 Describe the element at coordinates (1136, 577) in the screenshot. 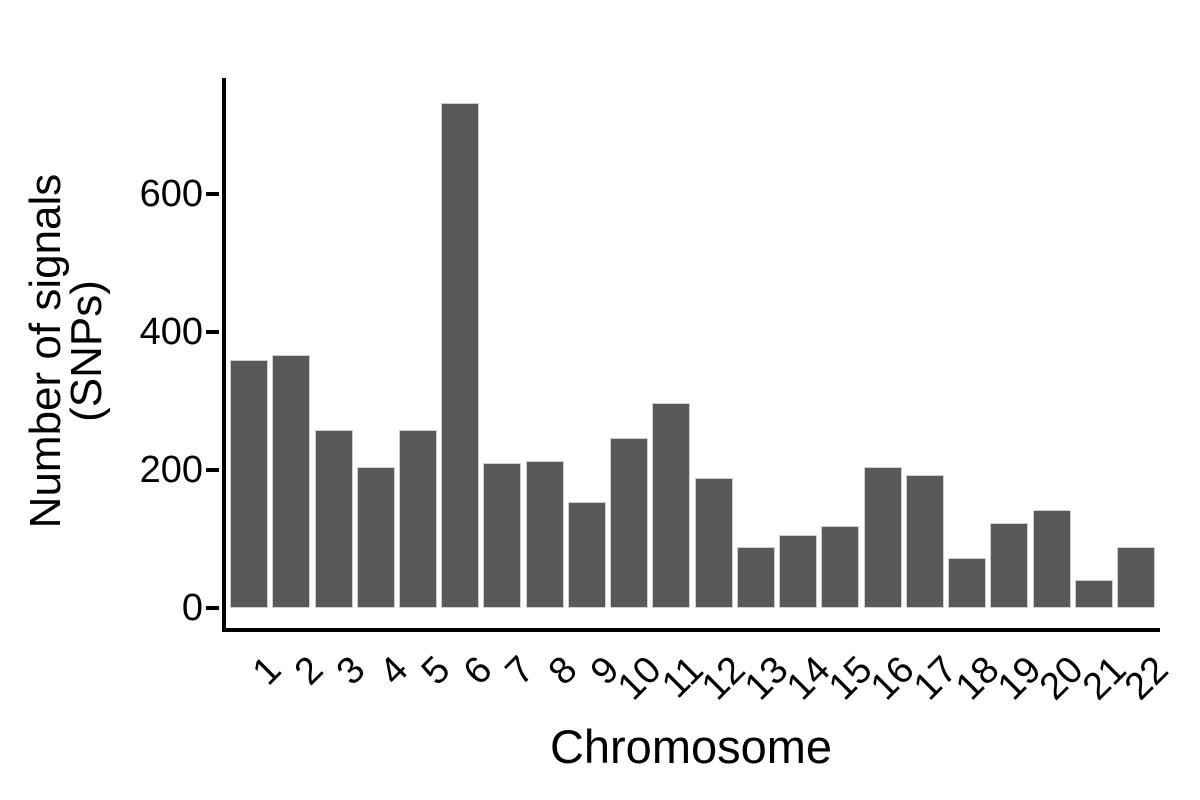

I see `bar-chr22` at that location.